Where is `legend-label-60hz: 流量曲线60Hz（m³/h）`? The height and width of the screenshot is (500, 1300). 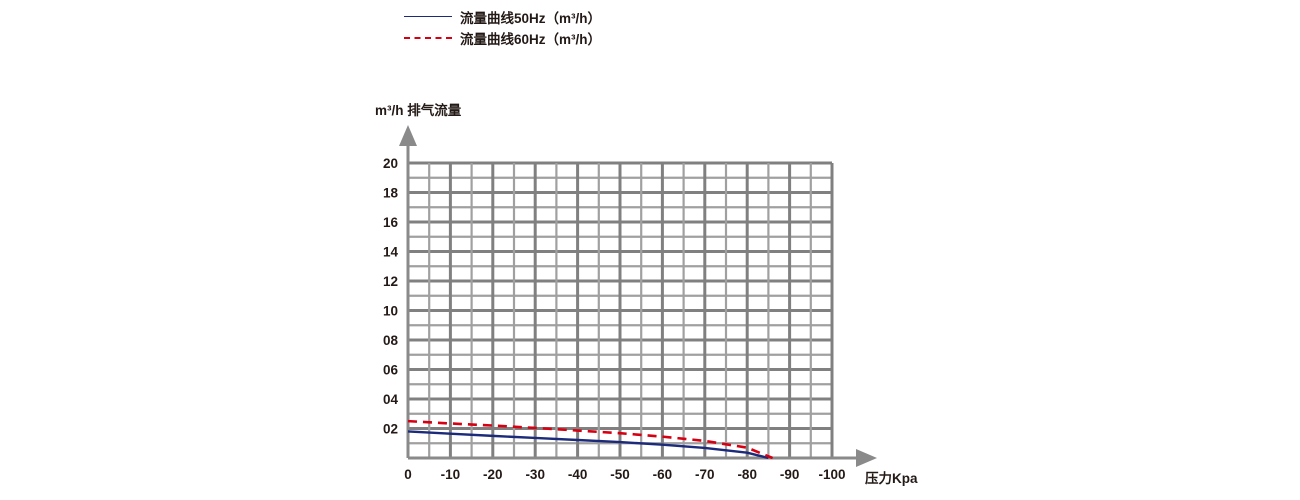 legend-label-60hz: 流量曲线60Hz（m³/h） is located at coordinates (531, 39).